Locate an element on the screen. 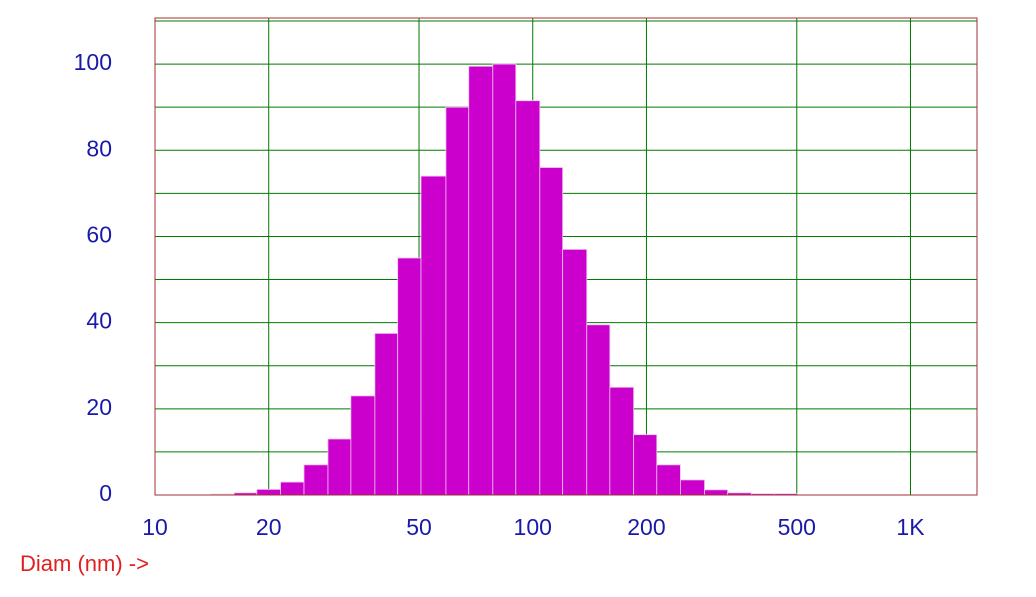 The image size is (1036, 597). x-tick-label: 10 is located at coordinates (155, 527).